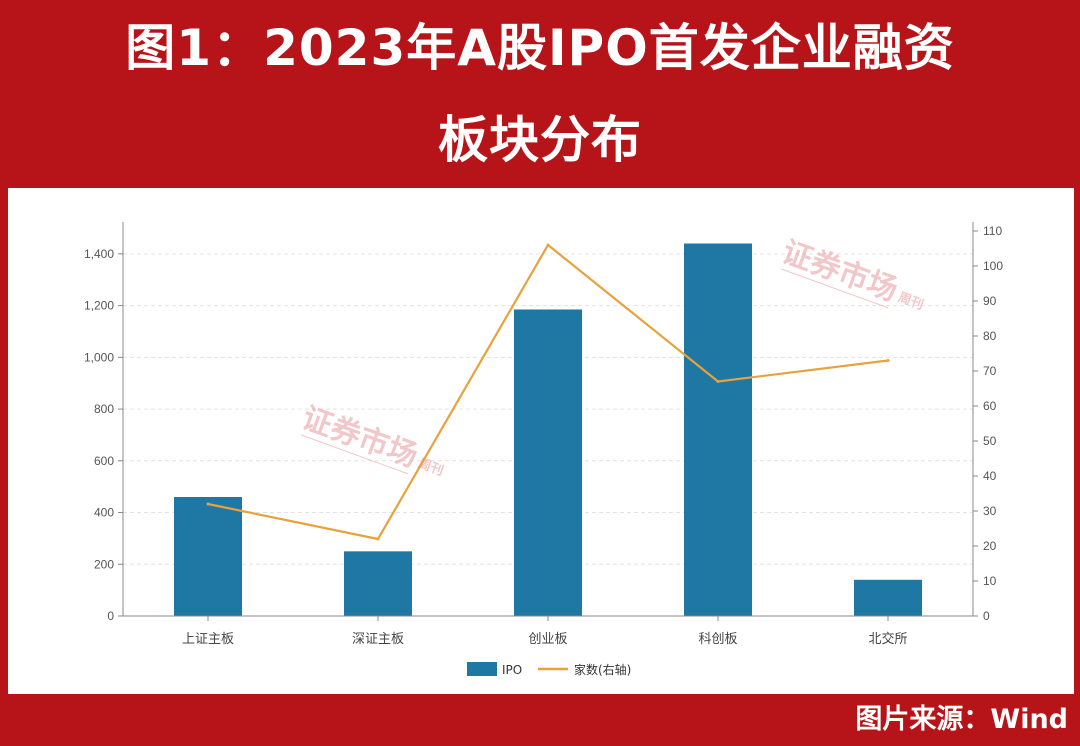 The image size is (1080, 746). What do you see at coordinates (717, 639) in the screenshot?
I see `category-label: 科创板` at bounding box center [717, 639].